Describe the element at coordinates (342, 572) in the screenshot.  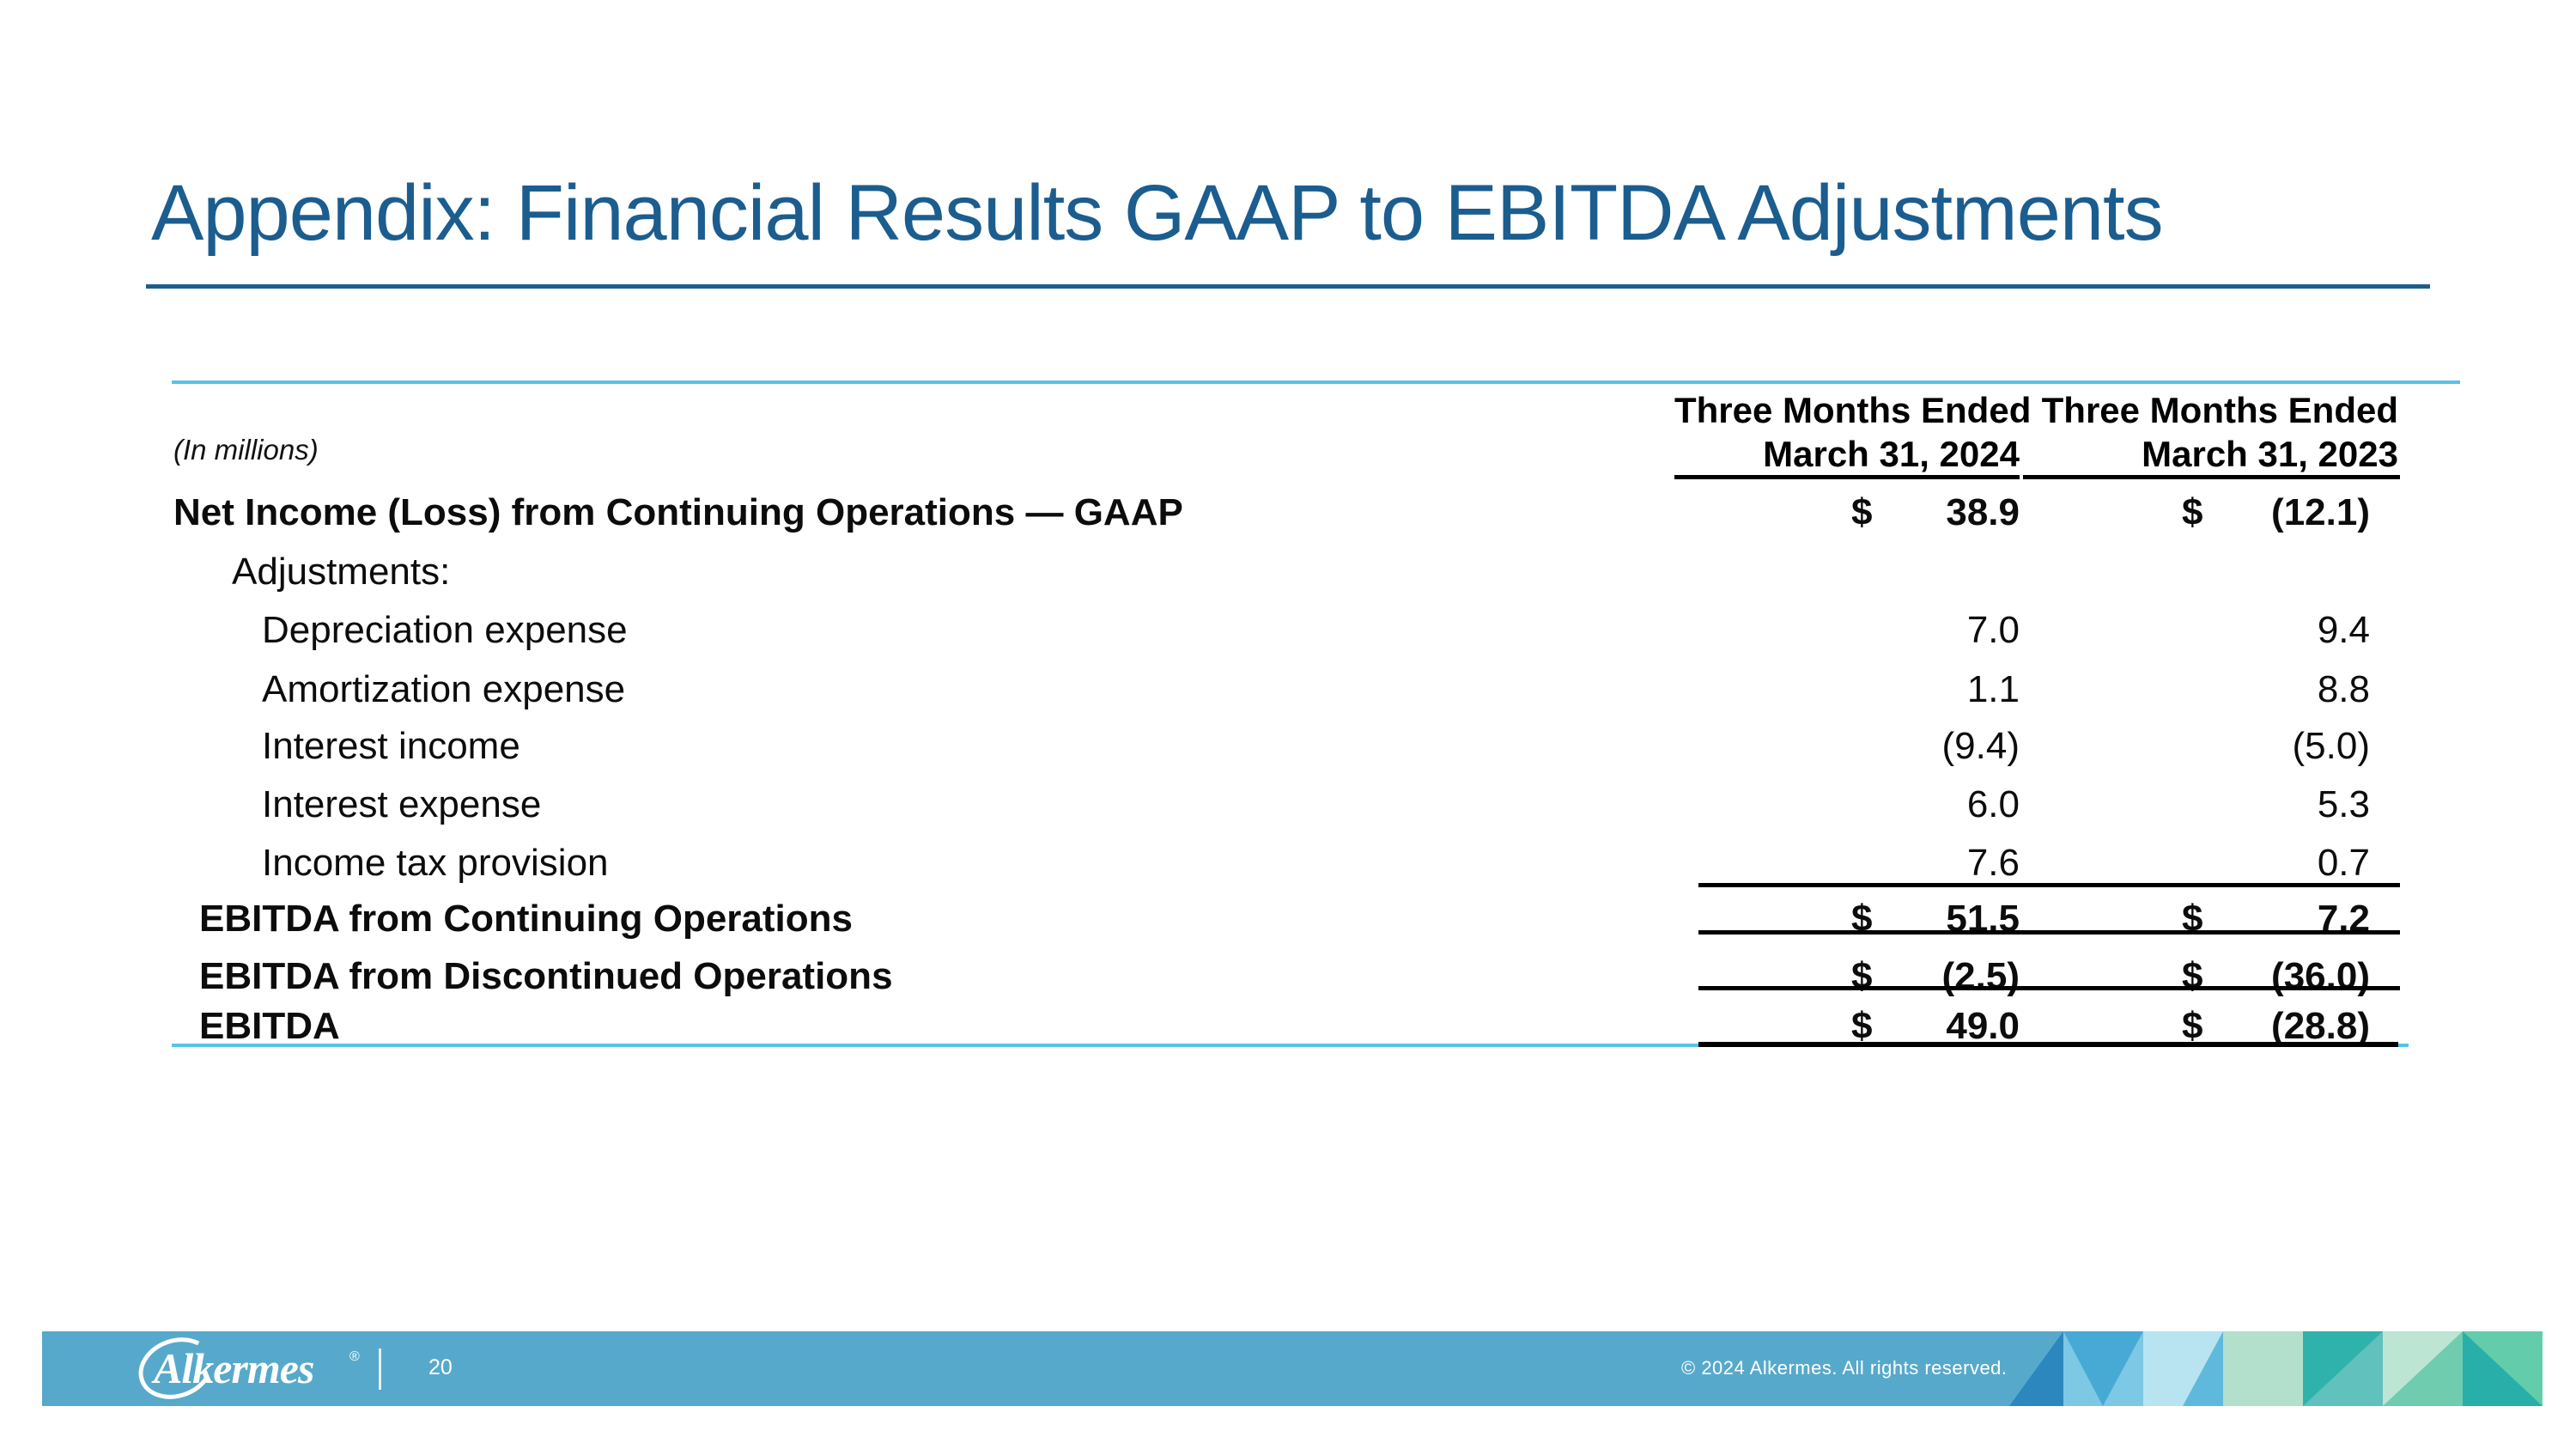
I see `row-label: Adjustments:` at that location.